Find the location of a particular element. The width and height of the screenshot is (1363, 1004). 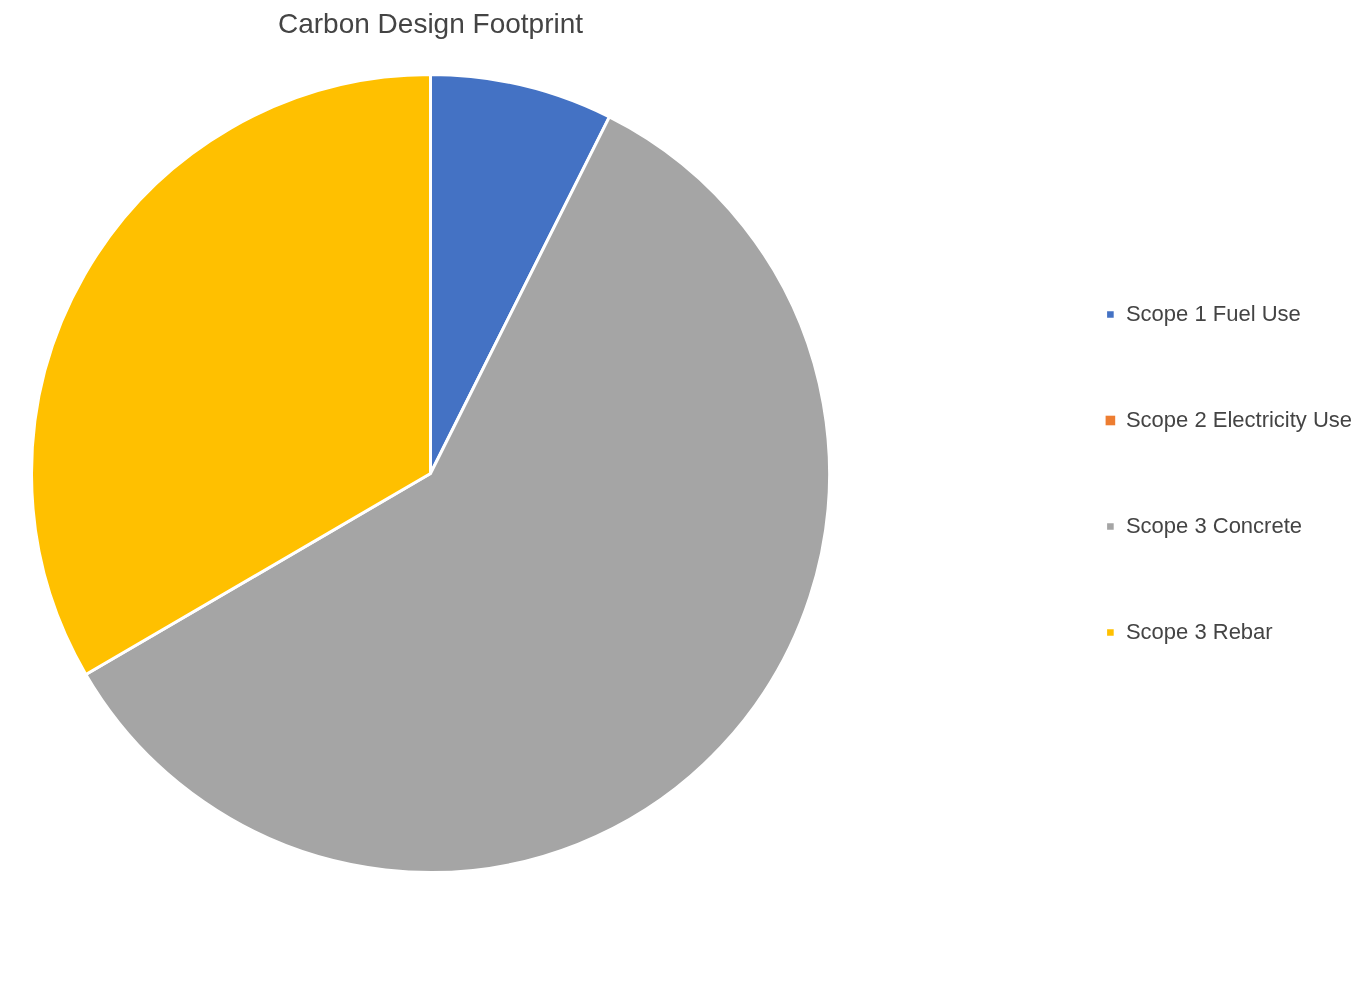

legend-label: Scope 3 Concrete is located at coordinates (1214, 526).